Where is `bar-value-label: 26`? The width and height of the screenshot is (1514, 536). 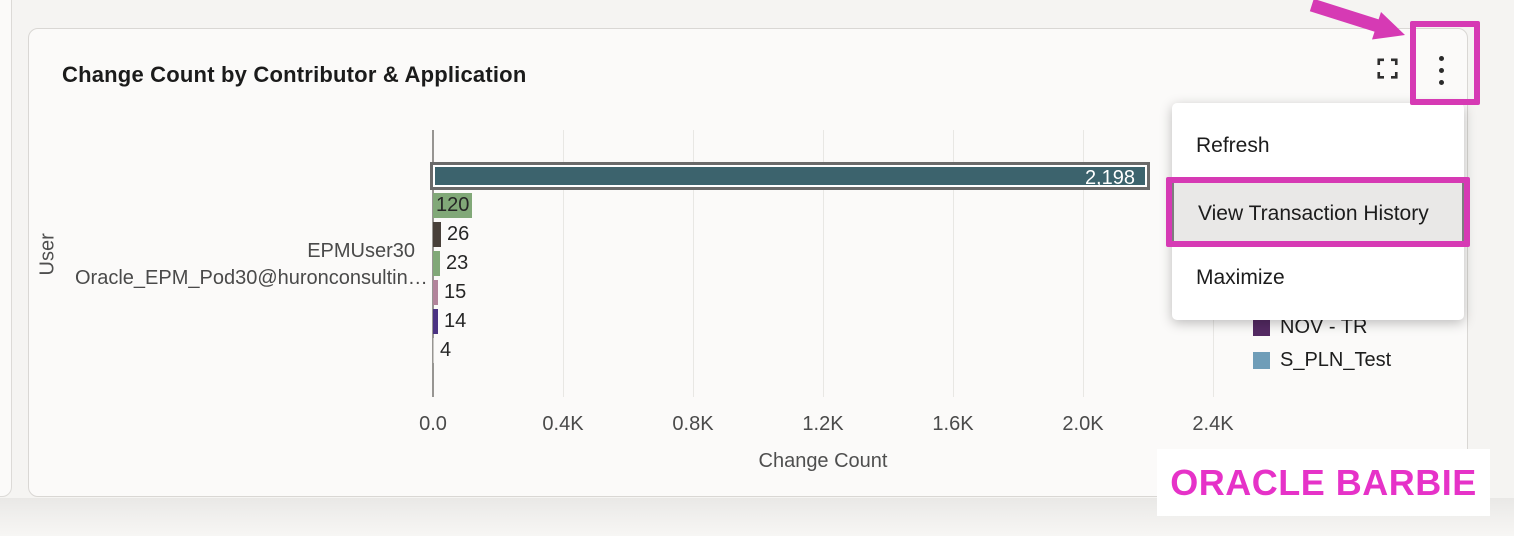 bar-value-label: 26 is located at coordinates (458, 234).